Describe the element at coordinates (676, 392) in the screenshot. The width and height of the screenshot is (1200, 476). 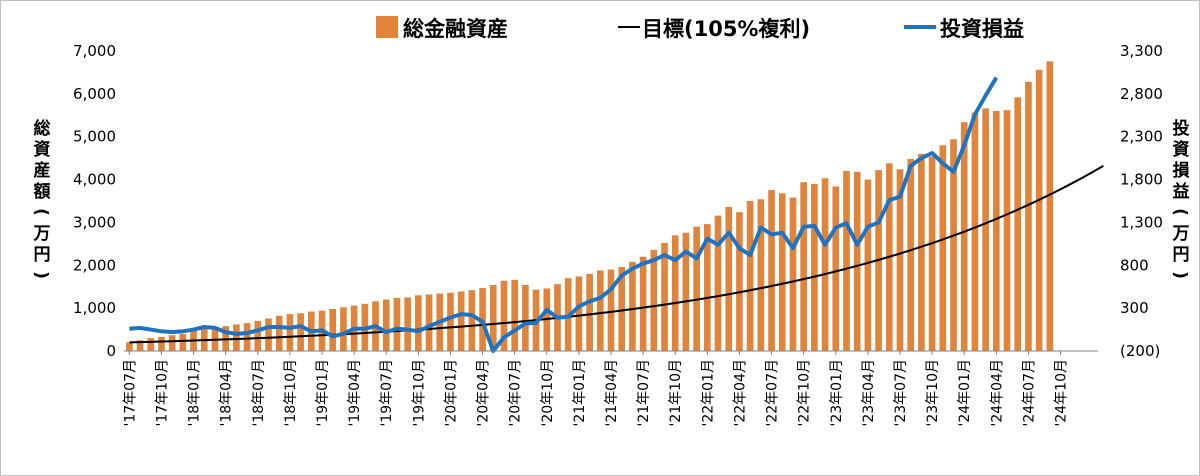
I see `x-tick-label: '21年10月` at that location.